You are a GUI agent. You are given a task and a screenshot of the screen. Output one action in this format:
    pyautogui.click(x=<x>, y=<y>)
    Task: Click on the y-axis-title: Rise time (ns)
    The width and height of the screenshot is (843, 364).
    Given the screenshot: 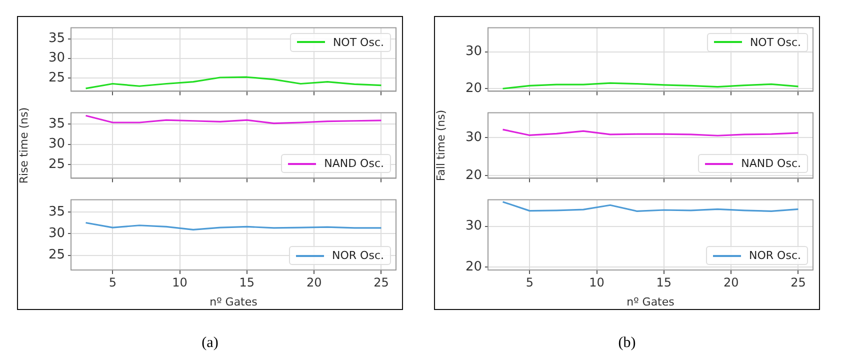 What is the action you would take?
    pyautogui.click(x=23, y=145)
    